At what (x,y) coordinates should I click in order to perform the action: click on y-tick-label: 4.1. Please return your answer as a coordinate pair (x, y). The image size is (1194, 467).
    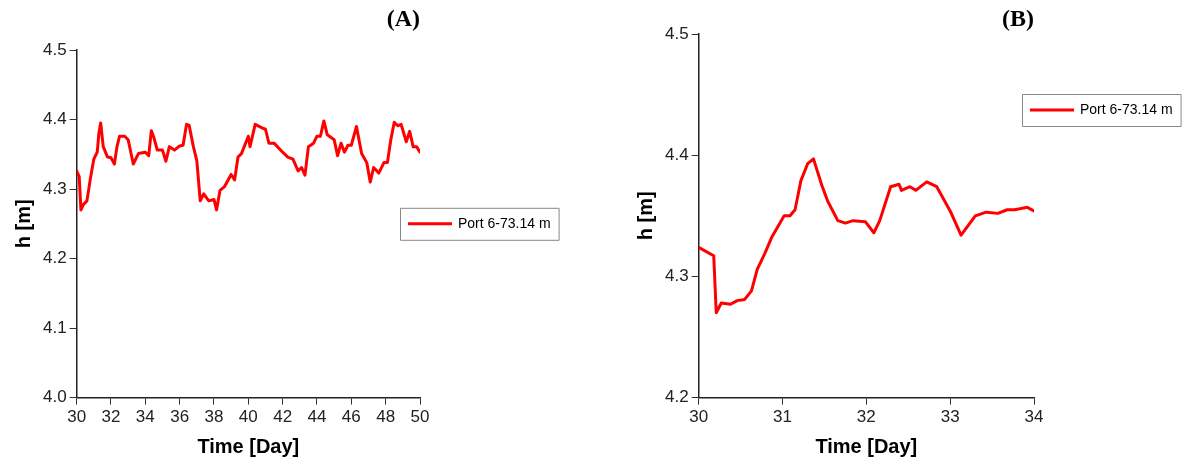
    Looking at the image, I should click on (54, 327).